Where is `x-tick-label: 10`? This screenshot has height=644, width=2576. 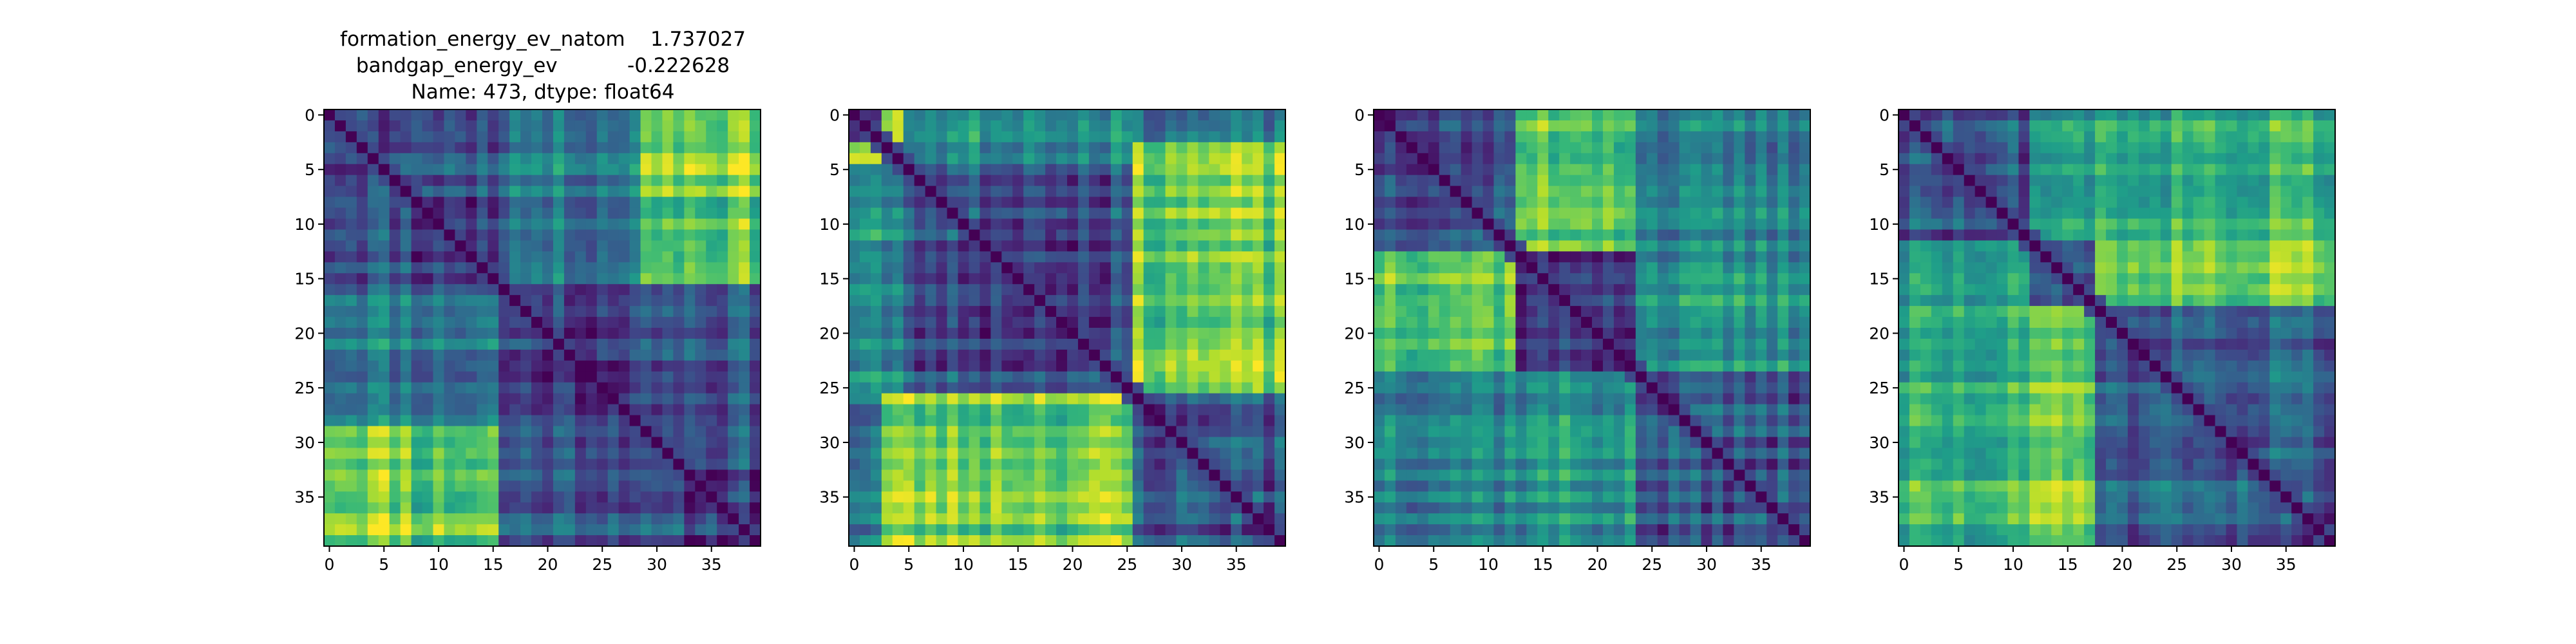
x-tick-label: 10 is located at coordinates (1488, 564).